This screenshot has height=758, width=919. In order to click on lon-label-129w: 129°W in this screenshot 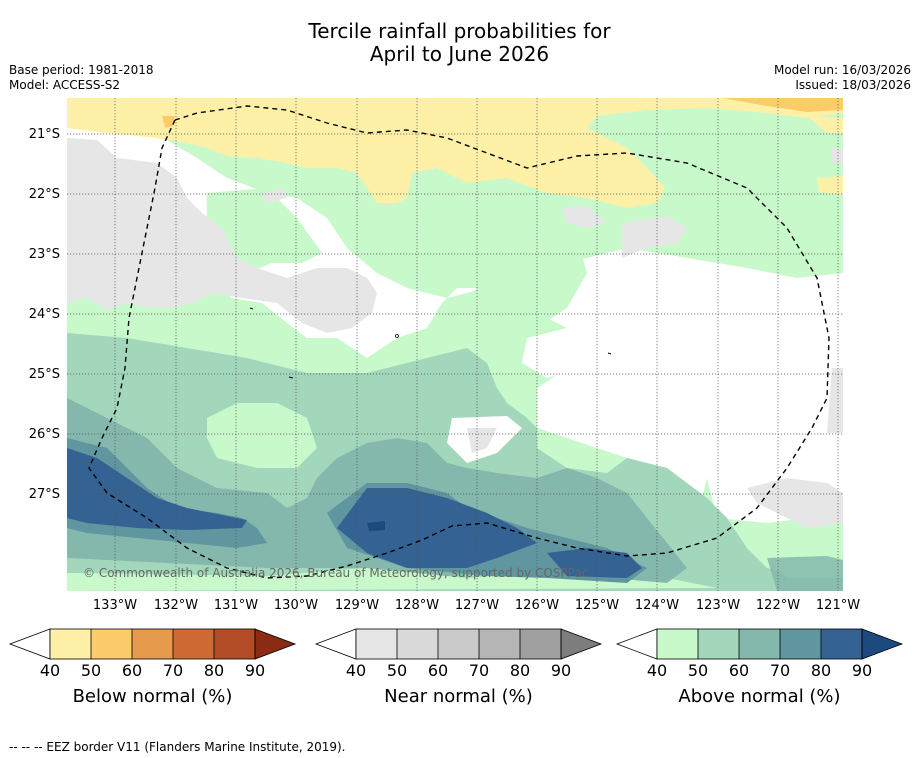, I will do `click(357, 605)`.